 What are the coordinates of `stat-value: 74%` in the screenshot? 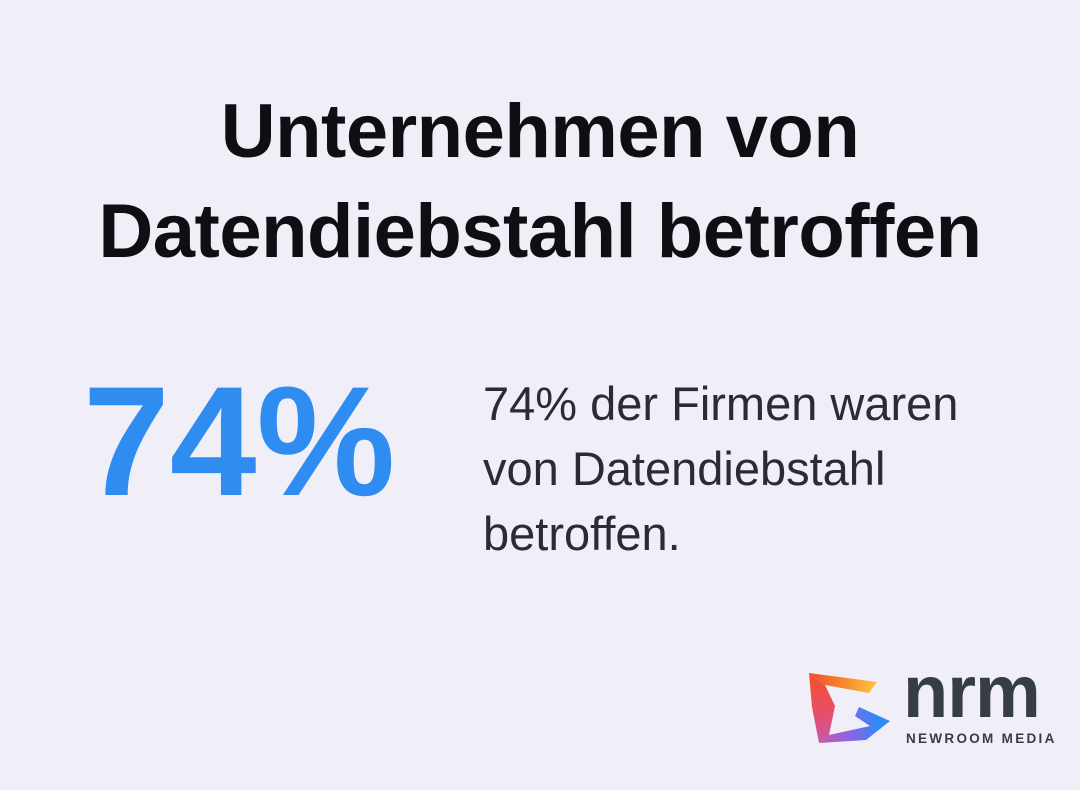 It's located at (239, 442).